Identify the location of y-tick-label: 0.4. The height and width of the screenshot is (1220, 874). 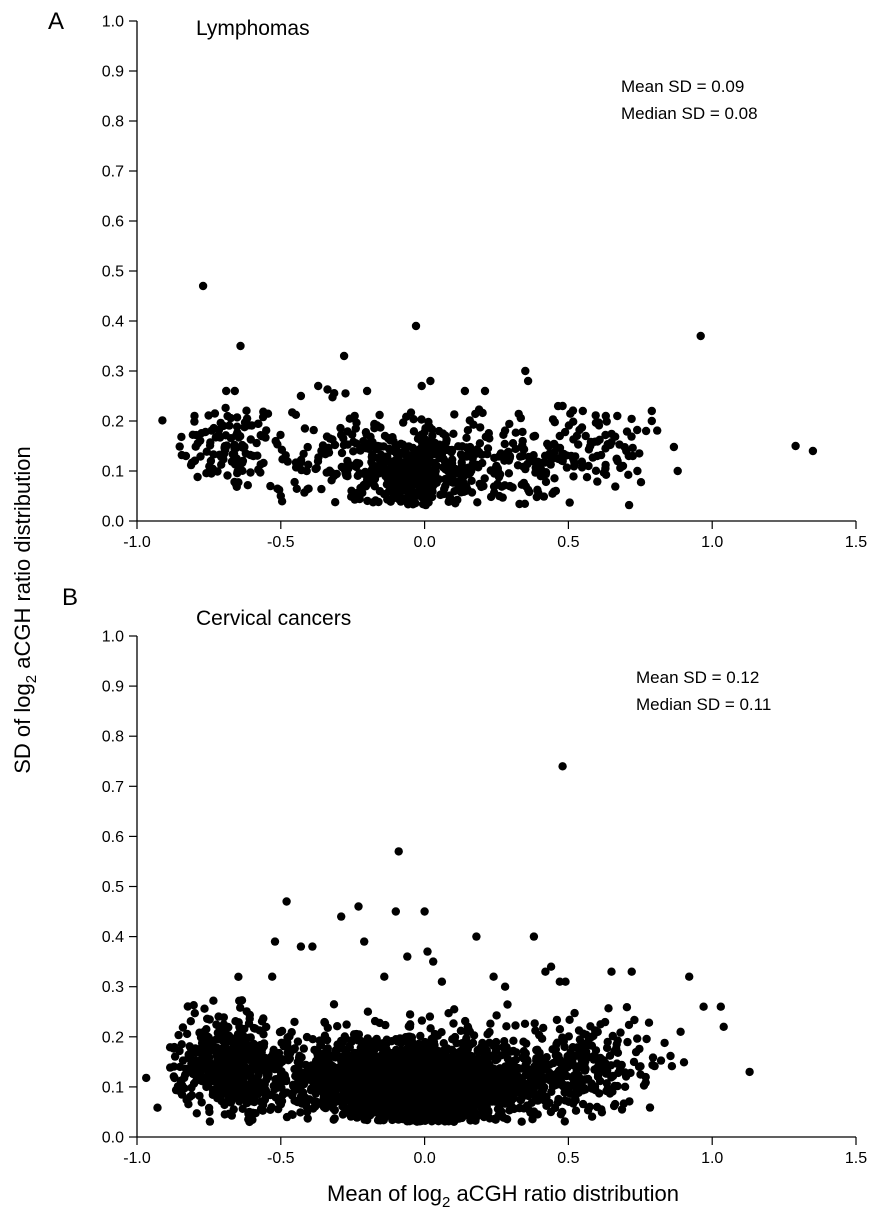
(113, 937).